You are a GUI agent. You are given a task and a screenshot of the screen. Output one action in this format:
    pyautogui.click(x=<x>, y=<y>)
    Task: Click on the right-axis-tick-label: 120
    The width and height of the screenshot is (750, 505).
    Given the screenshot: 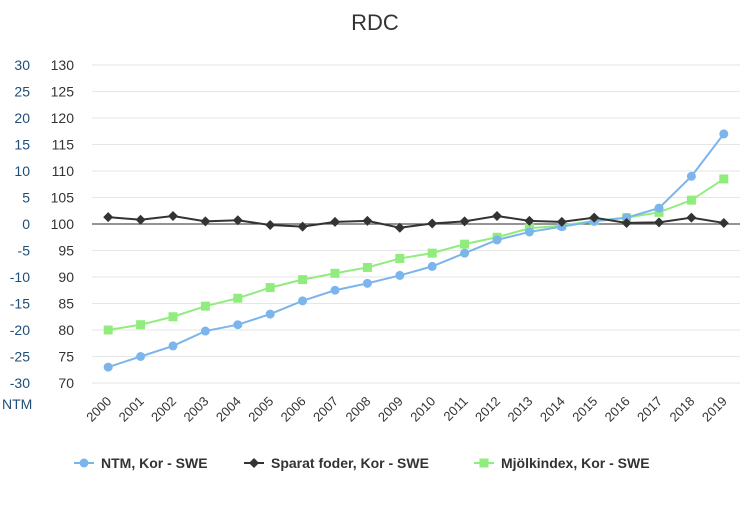 What is the action you would take?
    pyautogui.click(x=63, y=118)
    